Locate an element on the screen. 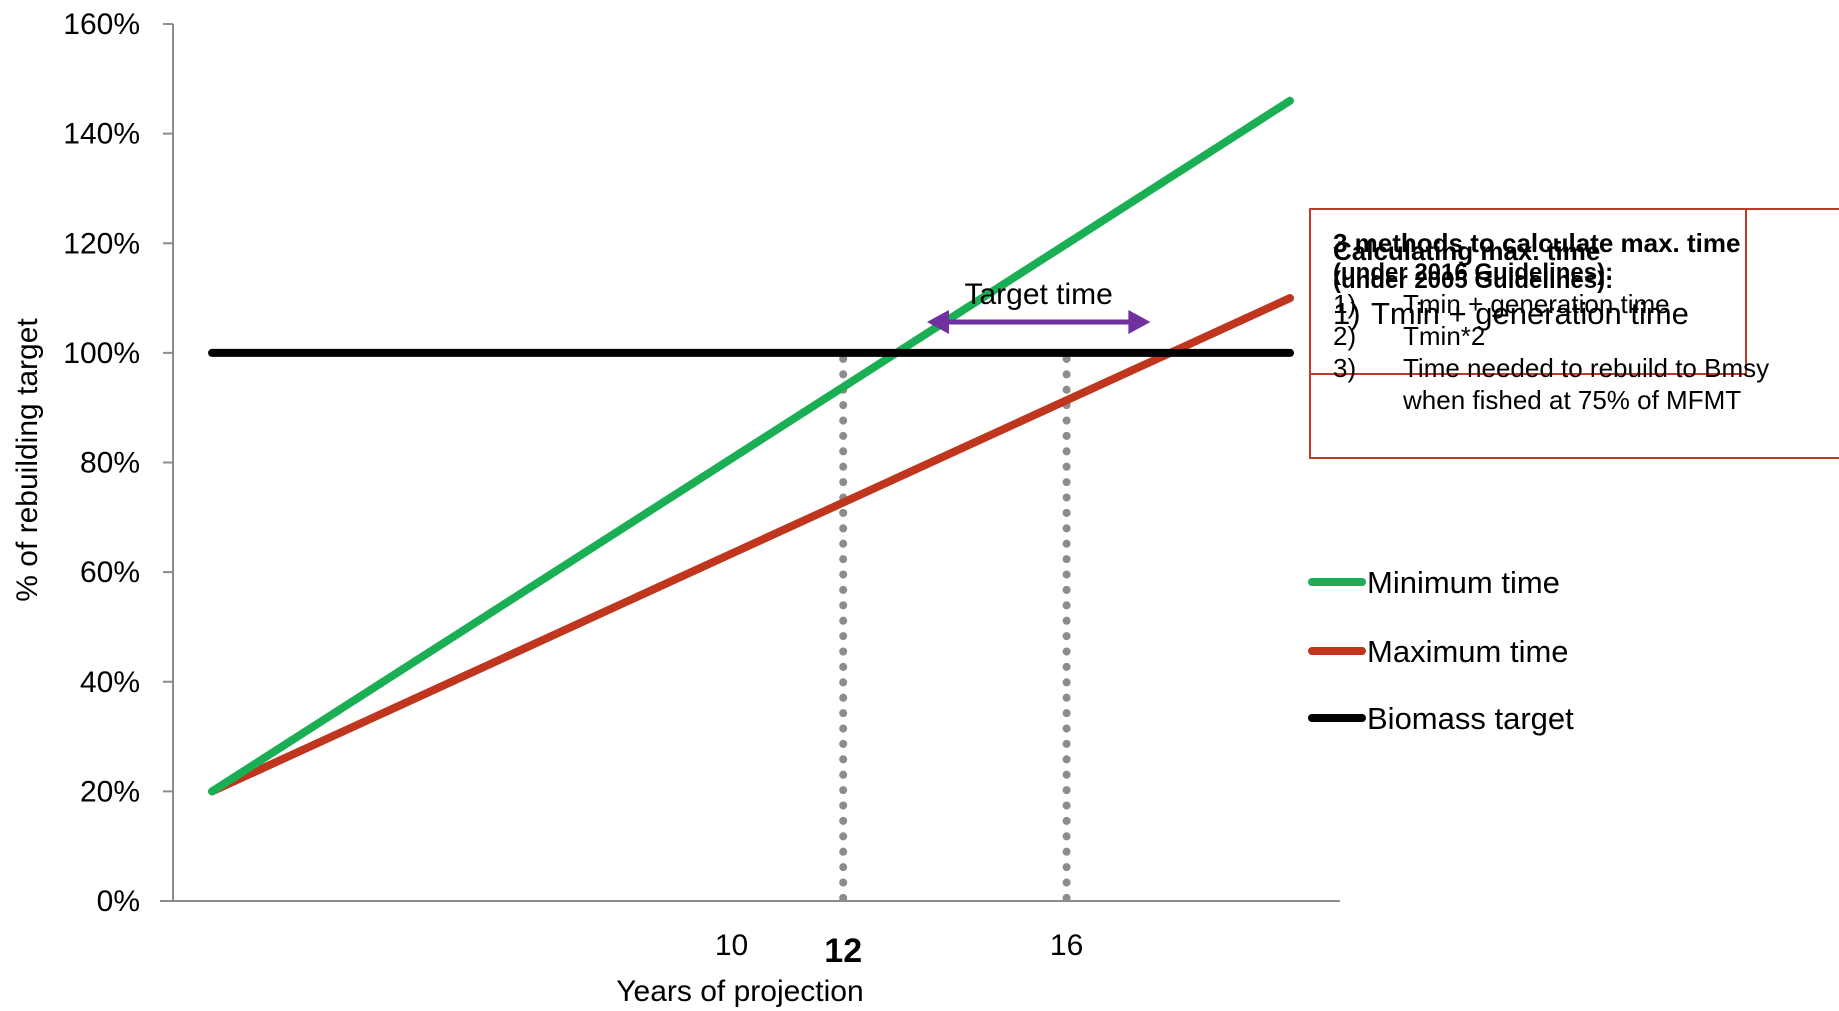 This screenshot has width=1839, height=1011. box-2016-item-1-text: Tmin + generation time is located at coordinates (1536, 304).